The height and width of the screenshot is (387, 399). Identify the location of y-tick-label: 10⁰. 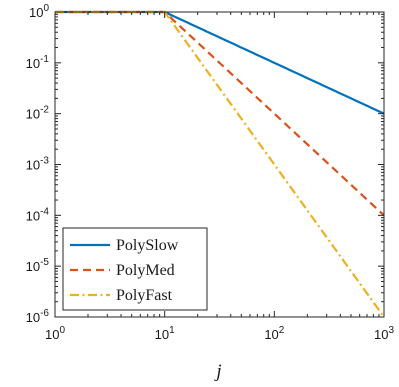
(39, 11).